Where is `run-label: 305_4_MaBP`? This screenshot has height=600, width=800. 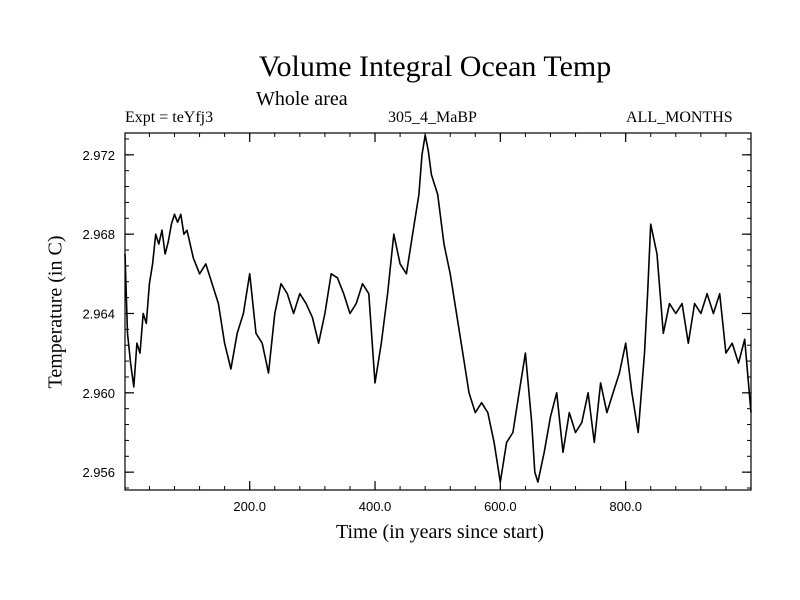 run-label: 305_4_MaBP is located at coordinates (432, 117).